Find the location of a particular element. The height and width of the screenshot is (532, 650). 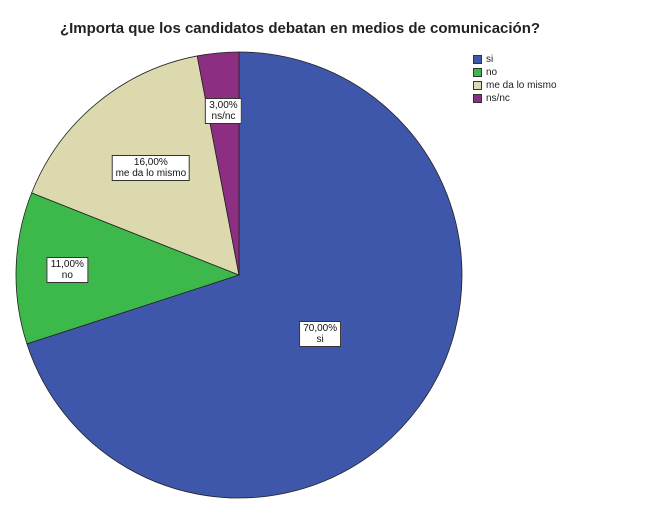

legend: si no me da lo mismo ns/nc is located at coordinates (515, 79).